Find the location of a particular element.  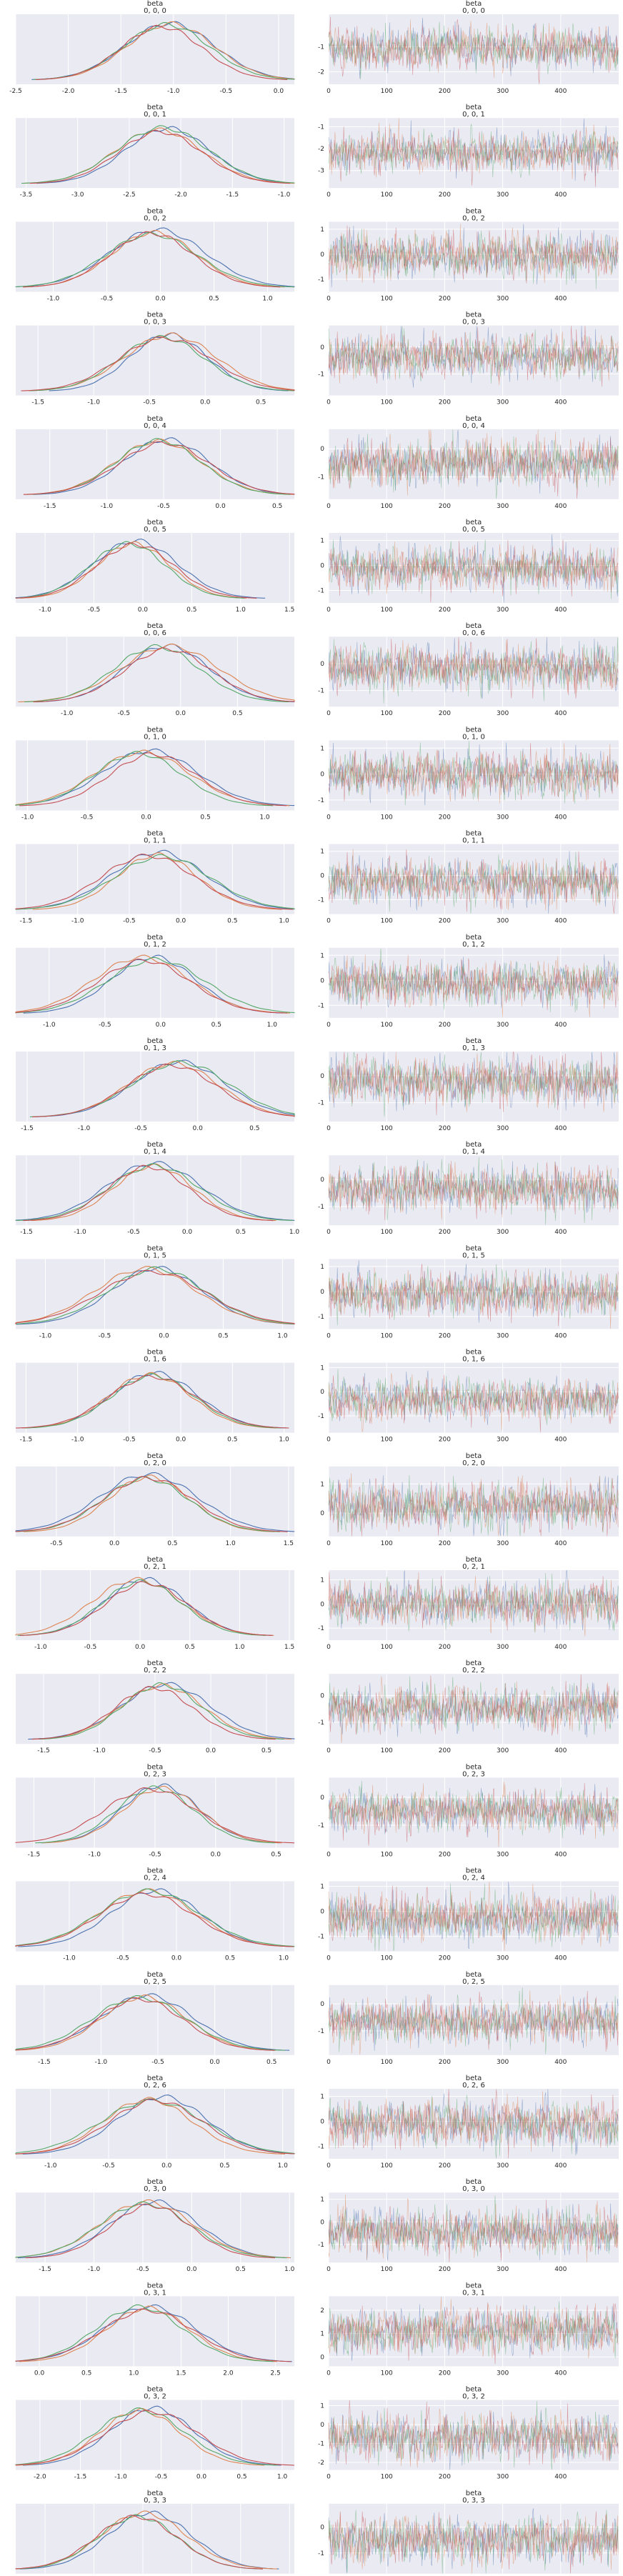

density-x-tick: -1.5 is located at coordinates (26, 1440).